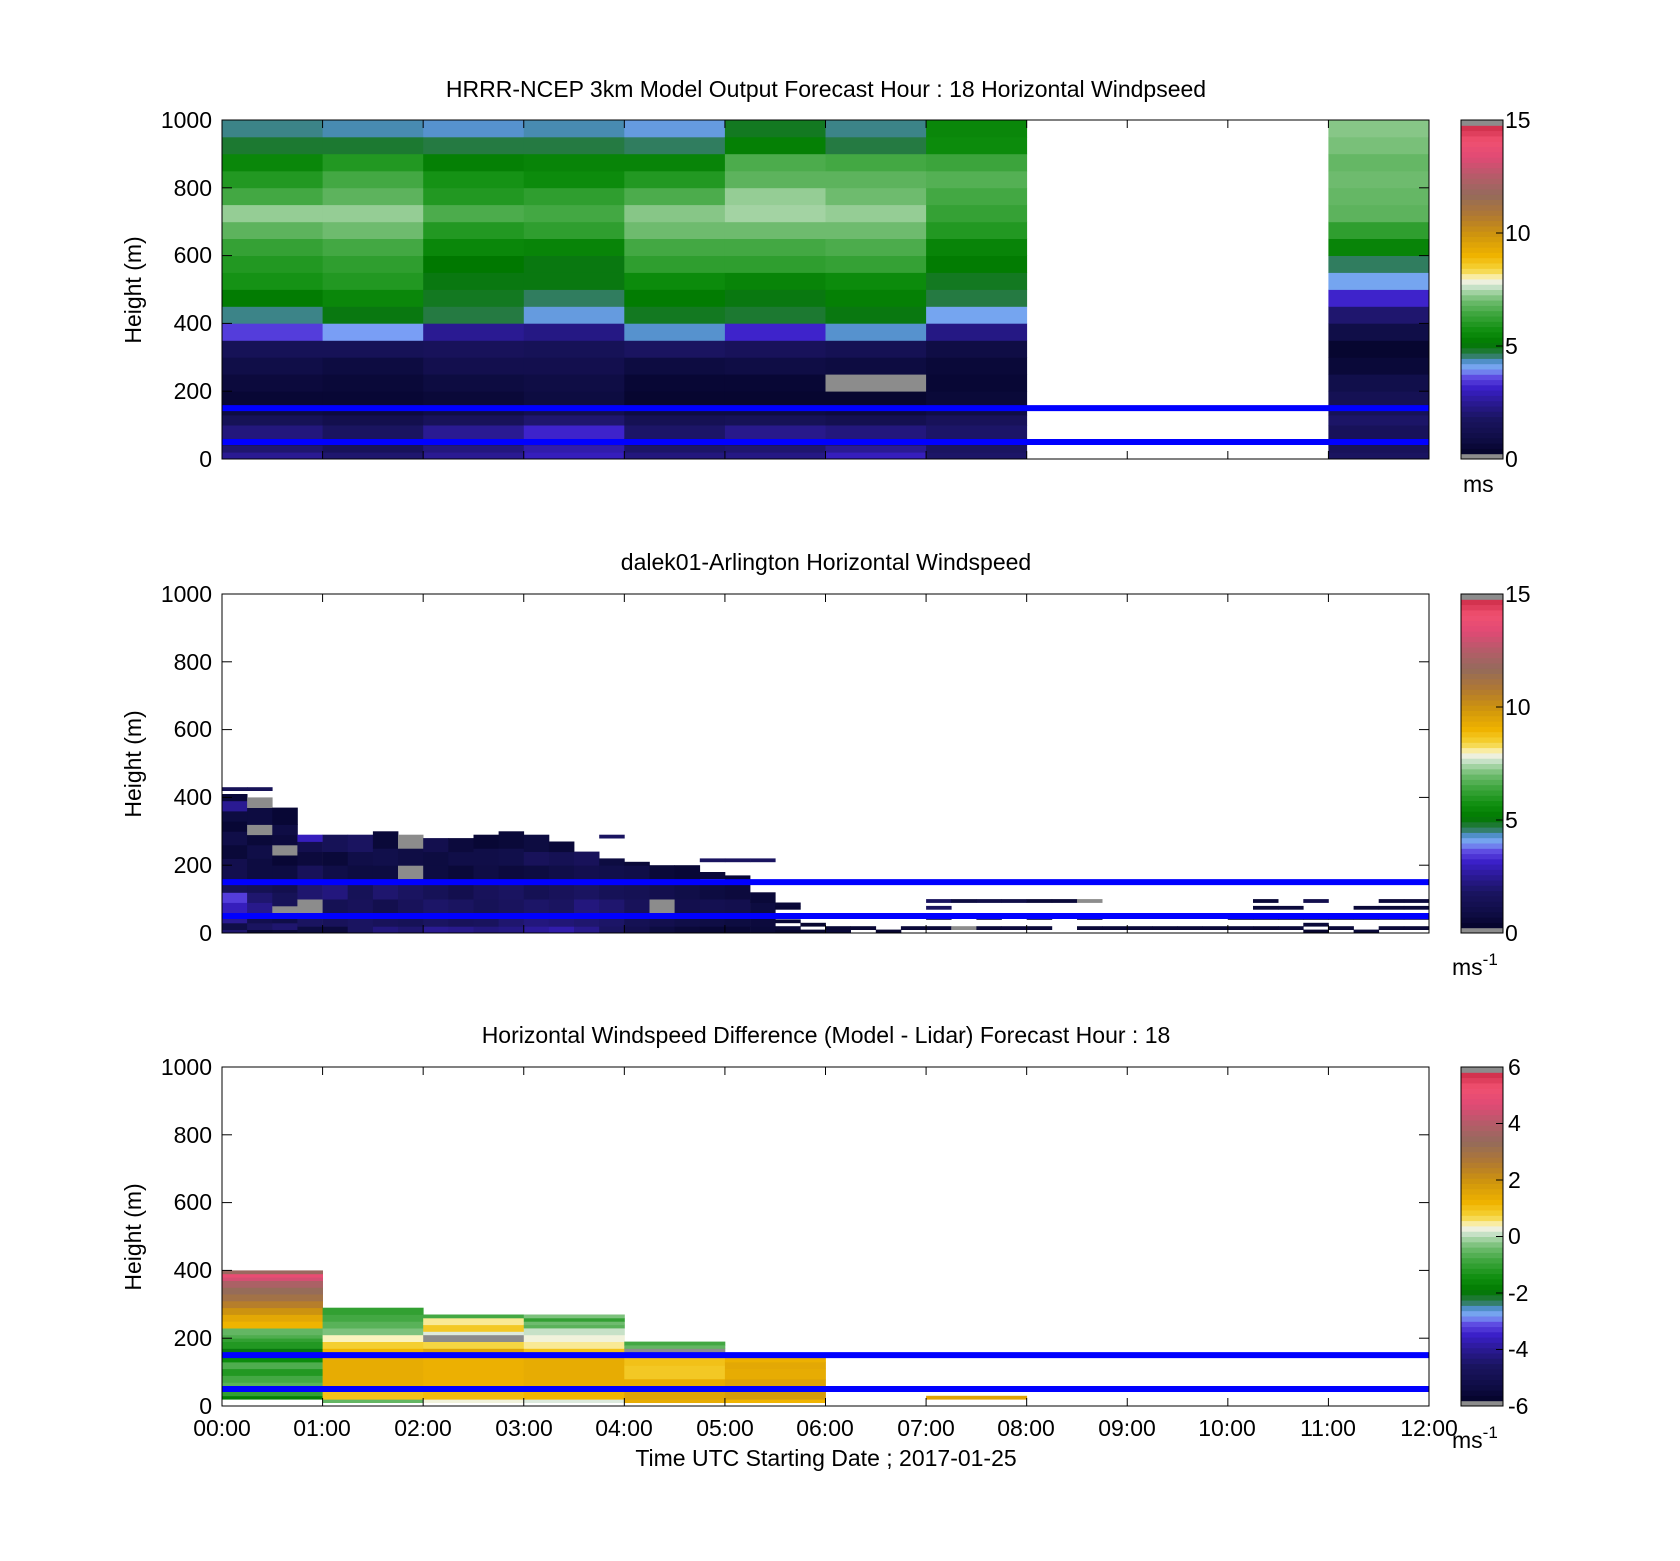 The width and height of the screenshot is (1680, 1561). Describe the element at coordinates (205, 1406) in the screenshot. I see `y-tick-label: 0` at that location.